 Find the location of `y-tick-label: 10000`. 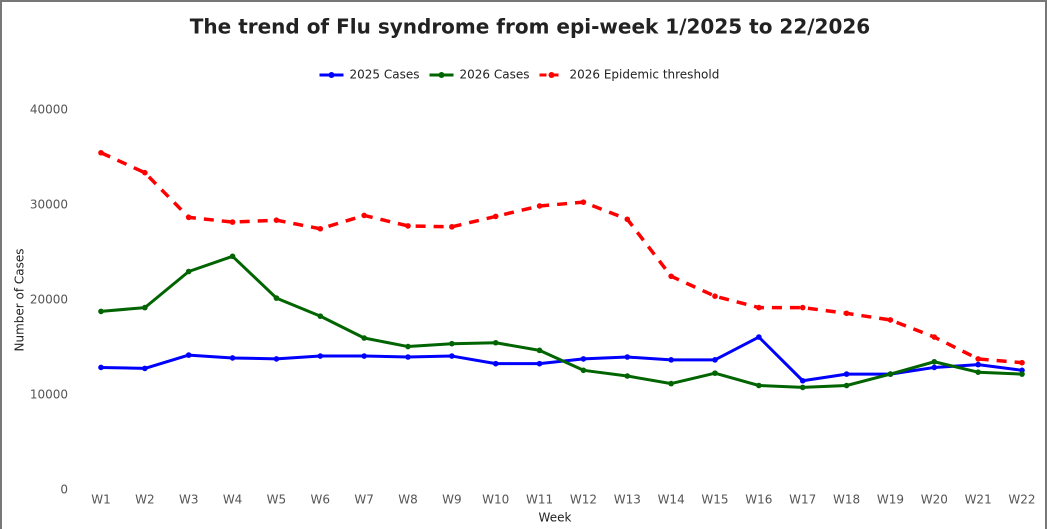

y-tick-label: 10000 is located at coordinates (49, 395).